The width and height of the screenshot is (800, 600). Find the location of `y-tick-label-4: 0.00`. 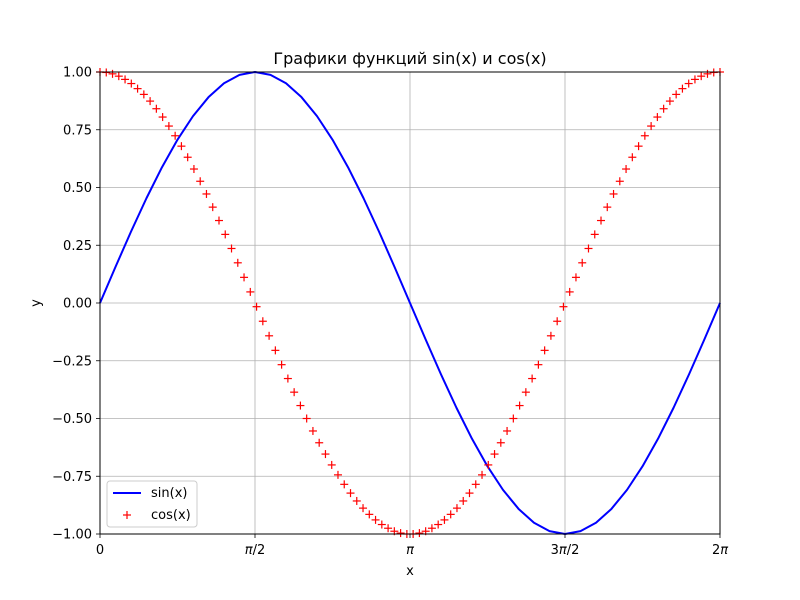

y-tick-label-4: 0.00 is located at coordinates (77, 304).